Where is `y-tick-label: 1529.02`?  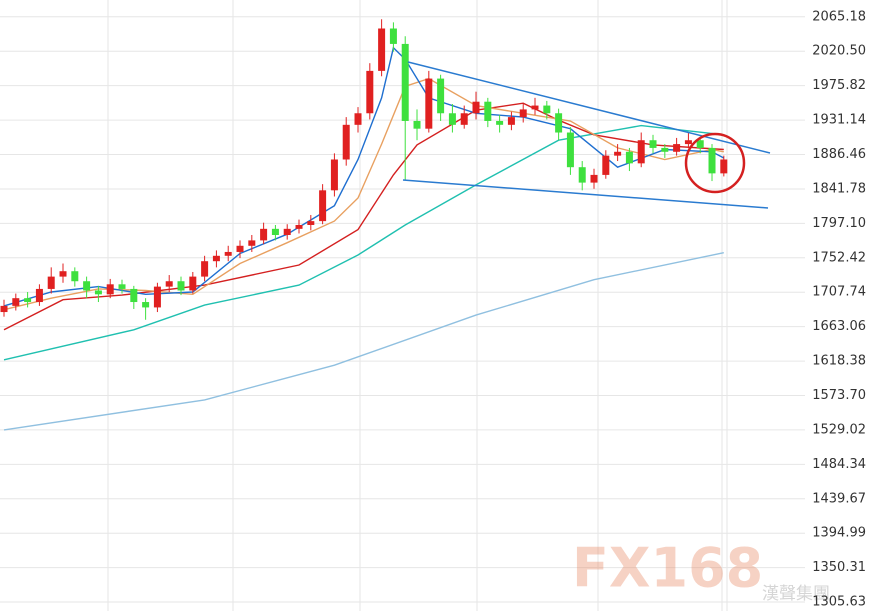 y-tick-label: 1529.02 is located at coordinates (839, 429).